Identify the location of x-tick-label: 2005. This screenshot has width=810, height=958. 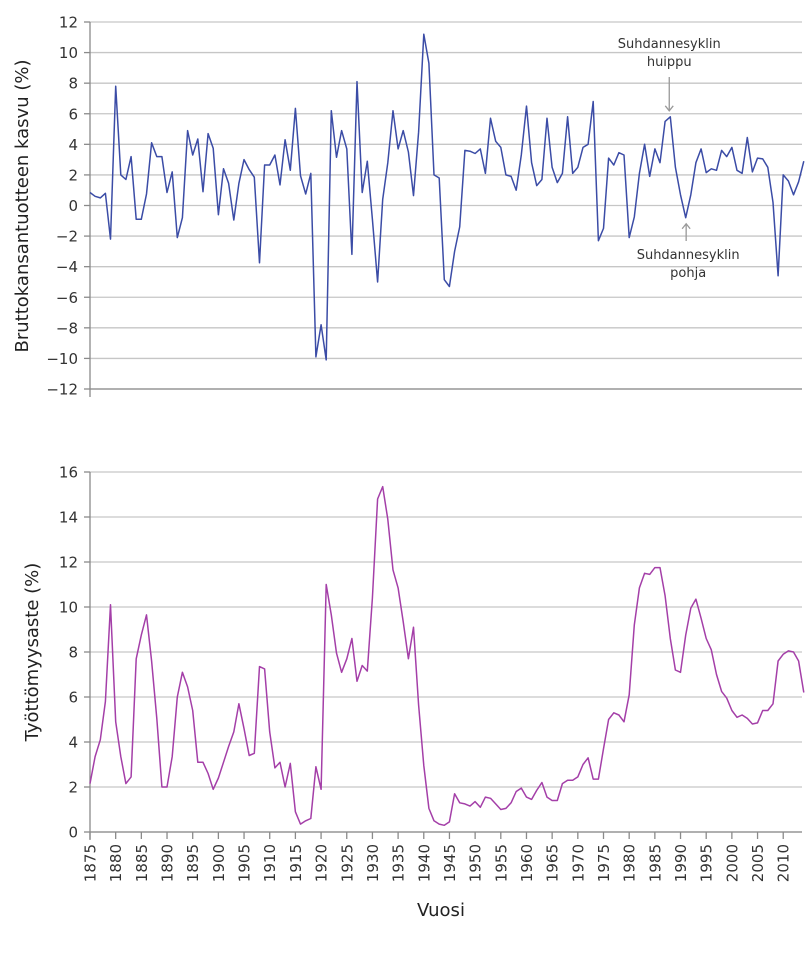
(758, 863).